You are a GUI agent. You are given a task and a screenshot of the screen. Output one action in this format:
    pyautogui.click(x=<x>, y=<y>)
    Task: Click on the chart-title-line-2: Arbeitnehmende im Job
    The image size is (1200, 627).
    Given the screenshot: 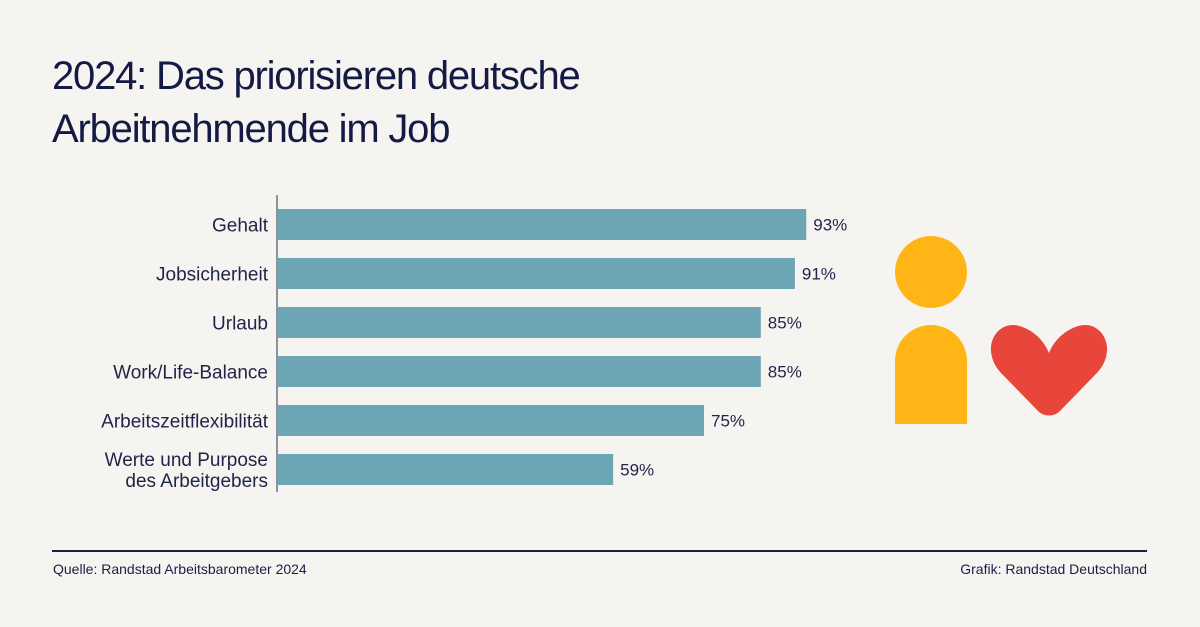 What is the action you would take?
    pyautogui.click(x=251, y=129)
    